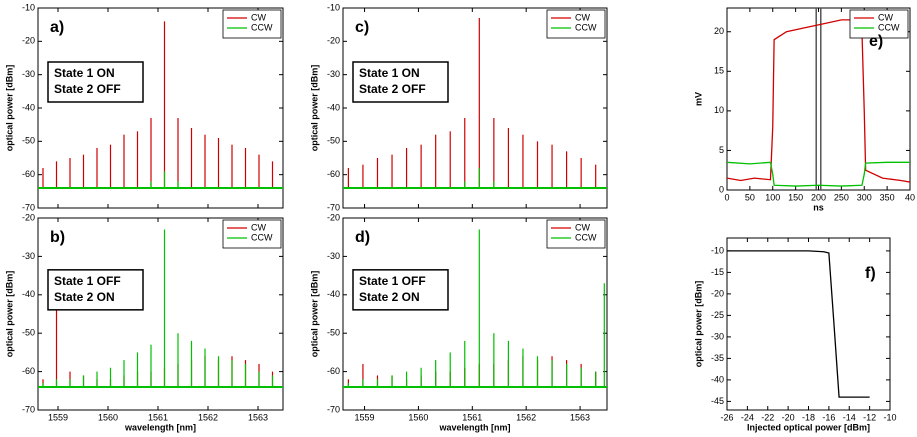 This screenshot has height=437, width=917. What do you see at coordinates (726, 197) in the screenshot?
I see `x-tick-label: 0` at bounding box center [726, 197].